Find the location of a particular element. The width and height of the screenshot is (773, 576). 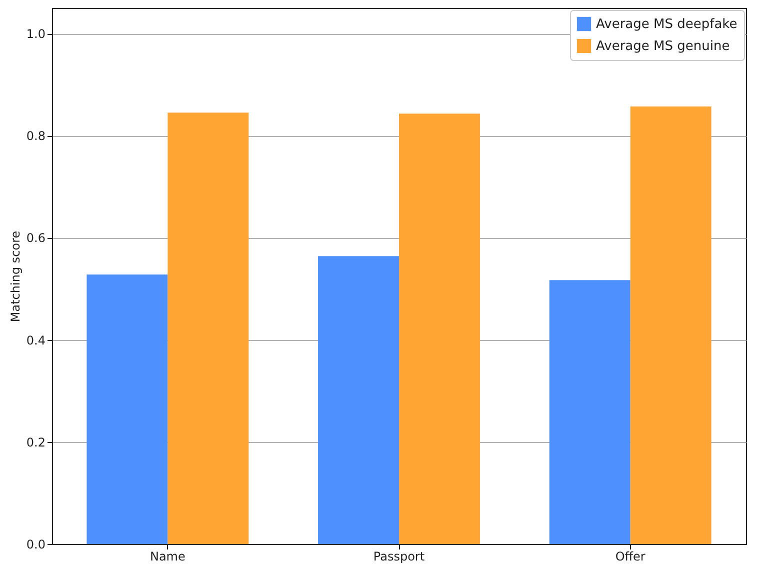

y-tick-label: 0.8 is located at coordinates (36, 136).